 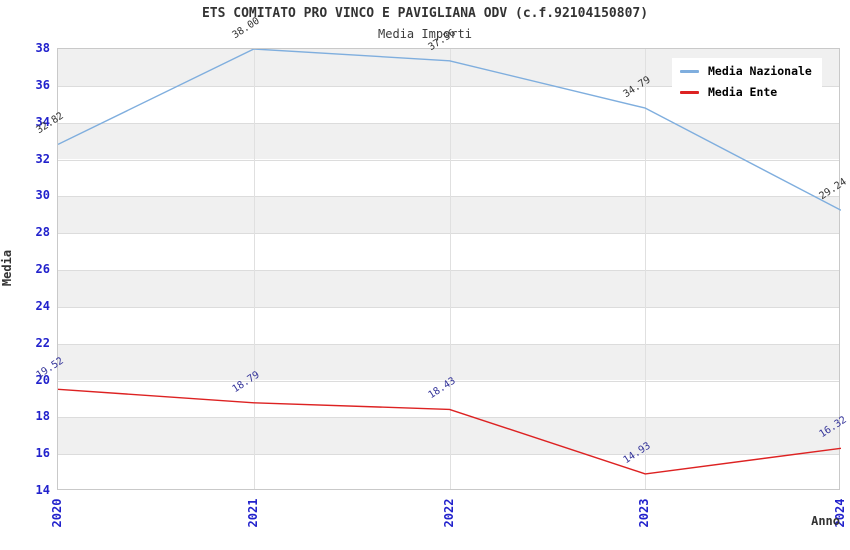 I want to click on x-tick-label: 2022, so click(x=448, y=513).